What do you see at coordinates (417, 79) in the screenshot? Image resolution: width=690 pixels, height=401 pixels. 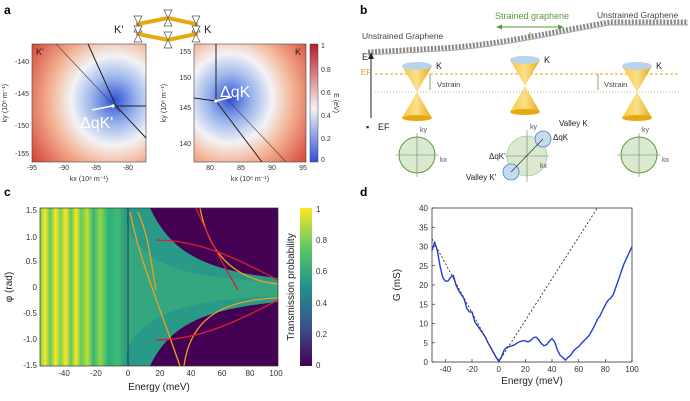 I see `cone-left-upper` at bounding box center [417, 79].